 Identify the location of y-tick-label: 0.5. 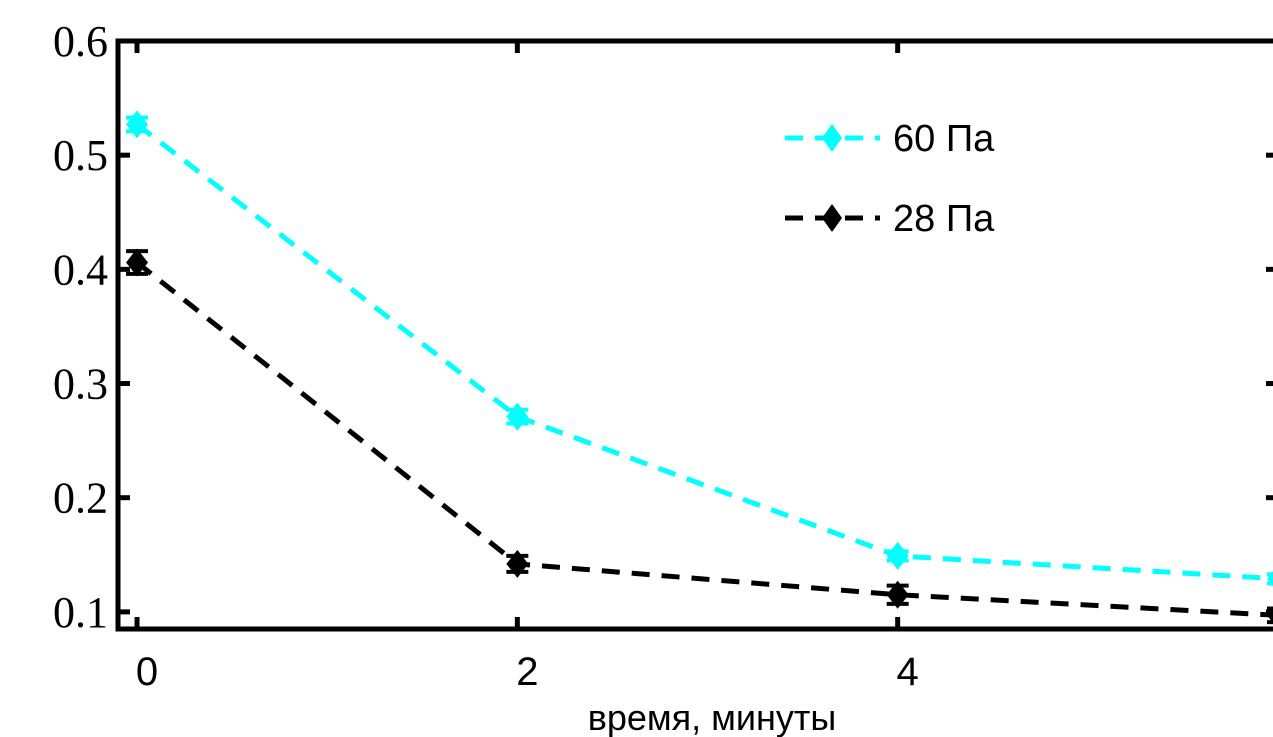
(80, 155).